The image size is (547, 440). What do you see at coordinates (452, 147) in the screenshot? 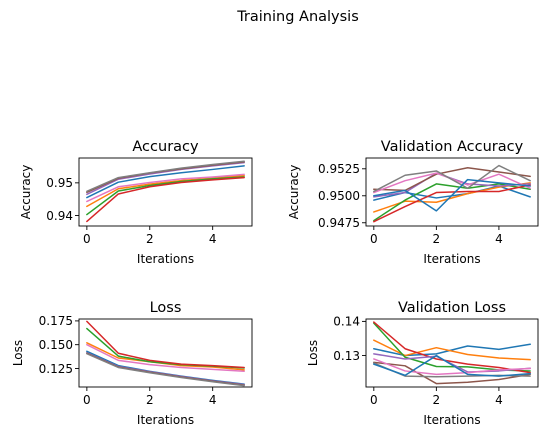
I see `panel-title: Validation Accuracy` at bounding box center [452, 147].